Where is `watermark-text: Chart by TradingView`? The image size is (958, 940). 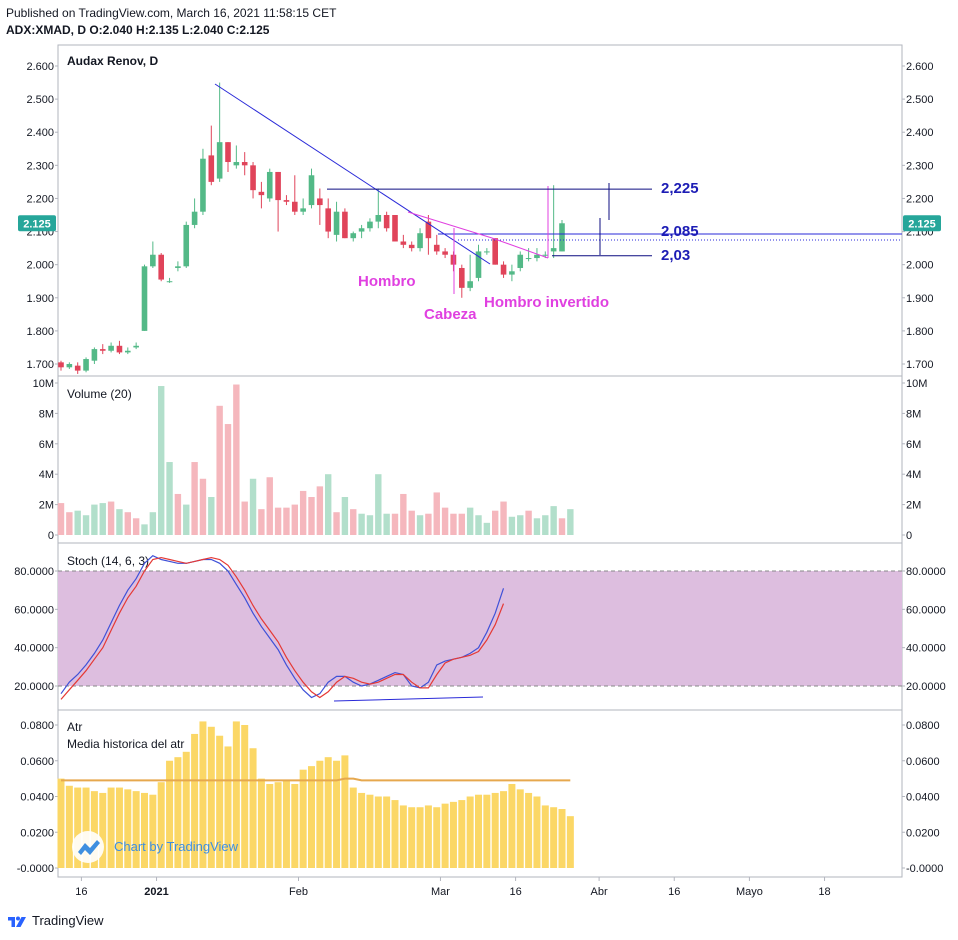
watermark-text: Chart by TradingView is located at coordinates (176, 846).